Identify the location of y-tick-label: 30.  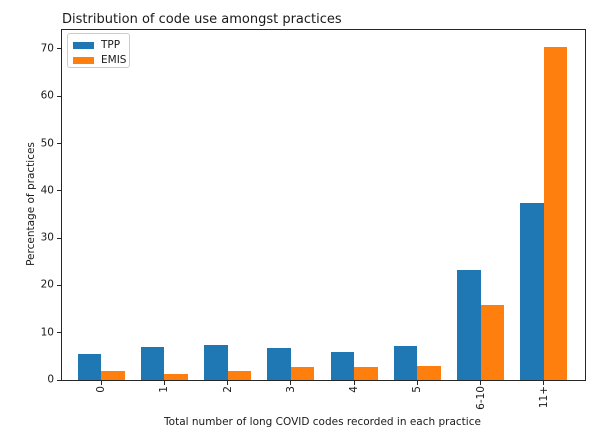
(47, 237).